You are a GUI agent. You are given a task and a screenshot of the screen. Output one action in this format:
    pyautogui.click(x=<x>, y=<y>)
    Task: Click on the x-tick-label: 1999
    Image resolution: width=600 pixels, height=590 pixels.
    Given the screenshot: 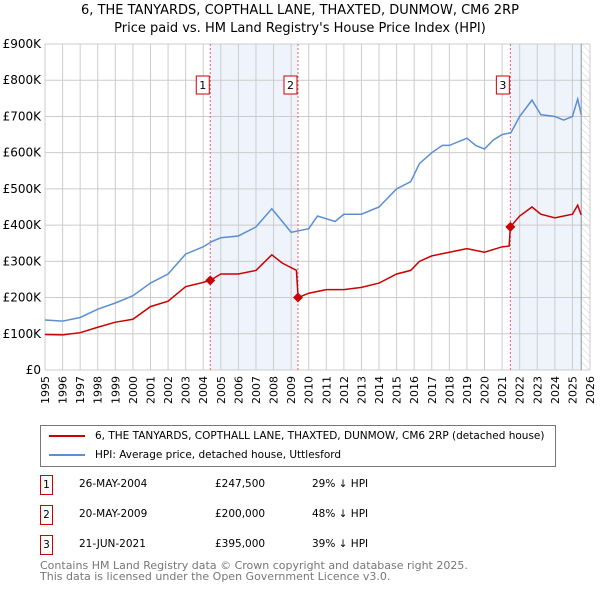 What is the action you would take?
    pyautogui.click(x=115, y=390)
    